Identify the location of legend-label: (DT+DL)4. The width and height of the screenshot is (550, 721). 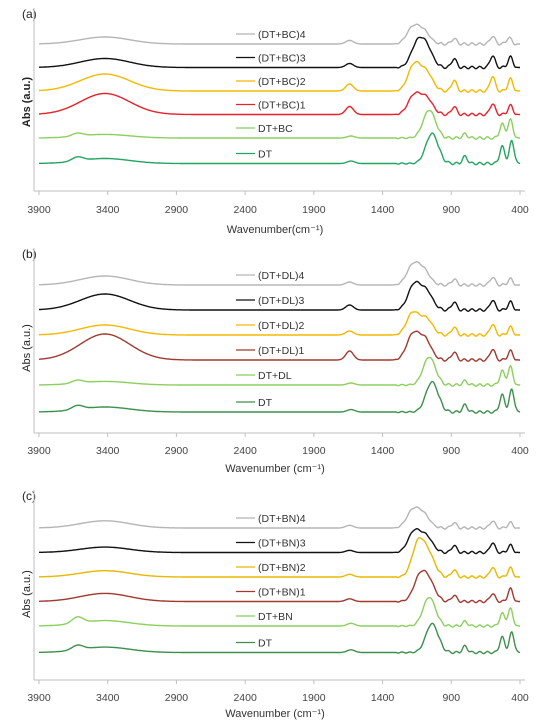
(281, 276).